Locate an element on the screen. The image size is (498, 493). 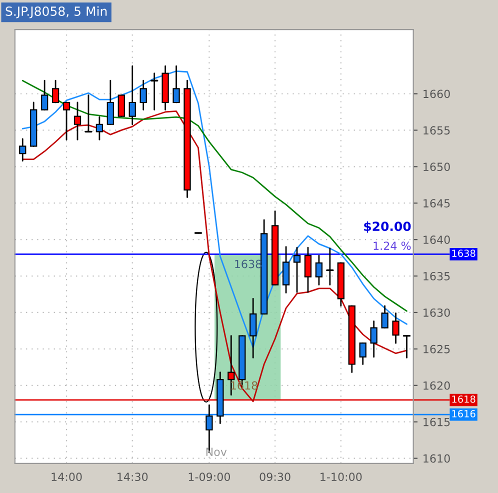
annotation: $20.00 is located at coordinates (387, 227).